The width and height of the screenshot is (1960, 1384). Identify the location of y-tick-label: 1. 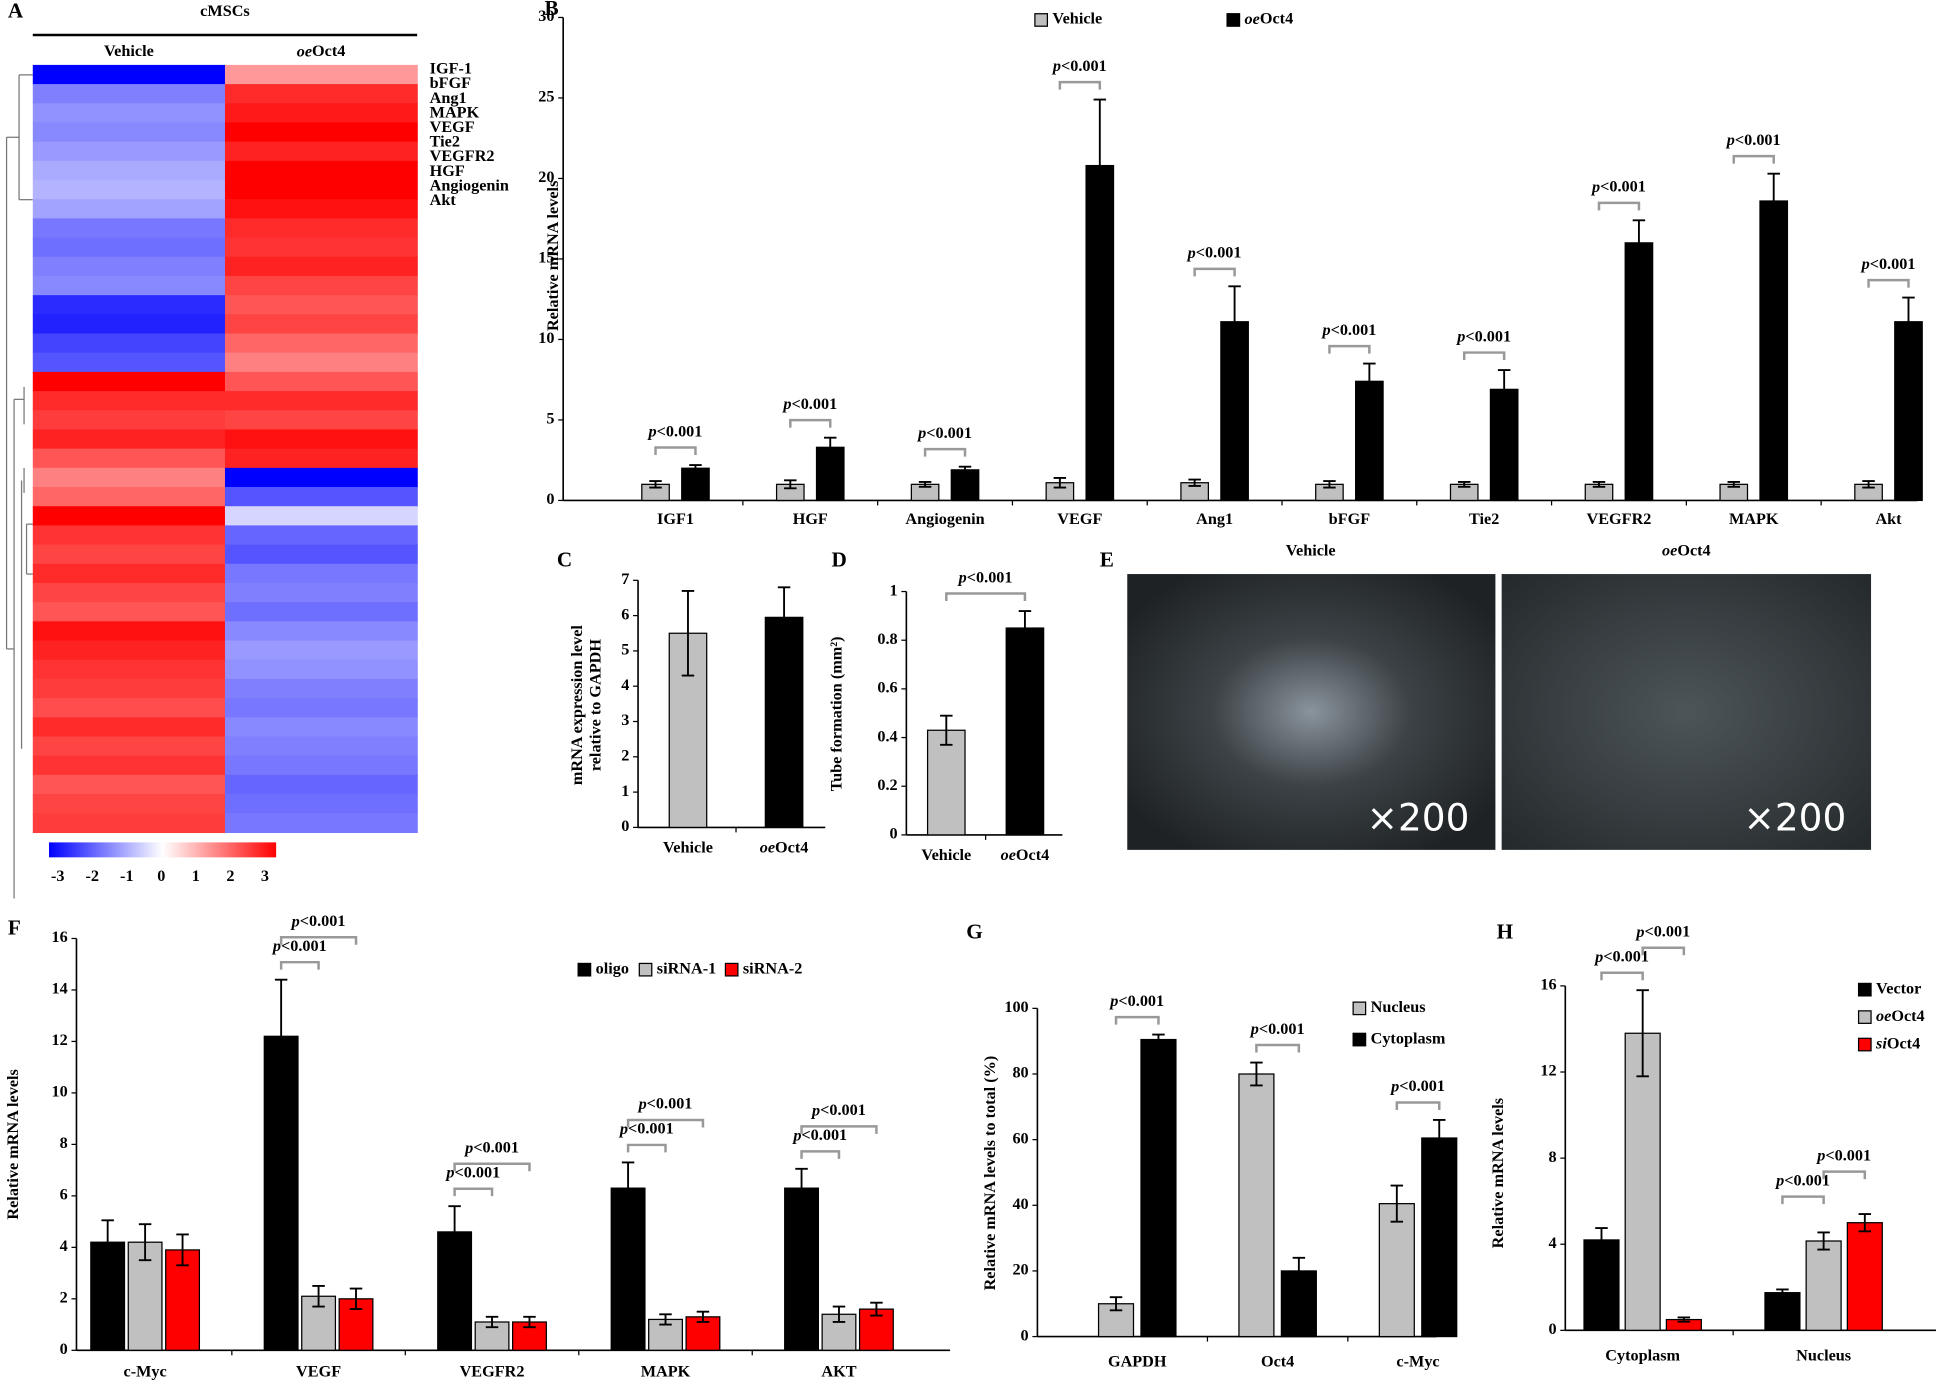
(625, 791).